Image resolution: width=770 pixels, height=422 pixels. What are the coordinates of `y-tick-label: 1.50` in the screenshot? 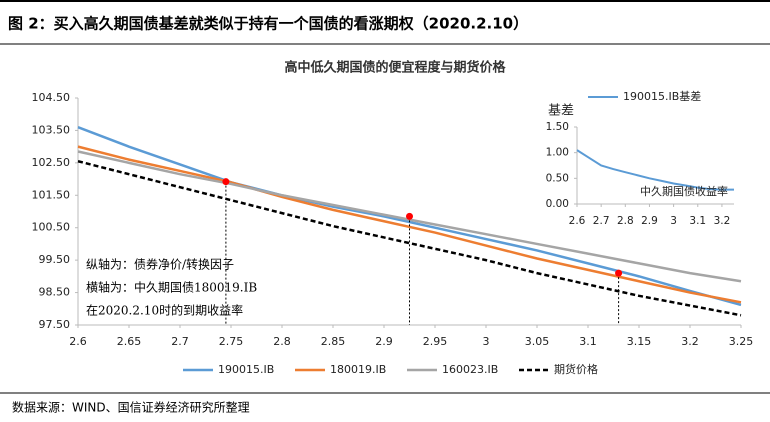 It's located at (557, 127).